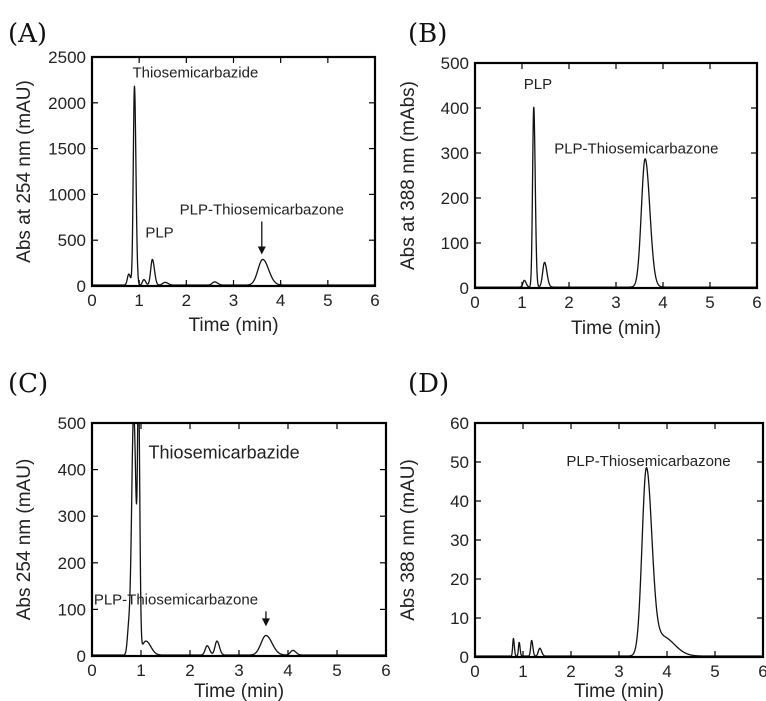  Describe the element at coordinates (67, 57) in the screenshot. I see `y-tick-label: 2500` at that location.